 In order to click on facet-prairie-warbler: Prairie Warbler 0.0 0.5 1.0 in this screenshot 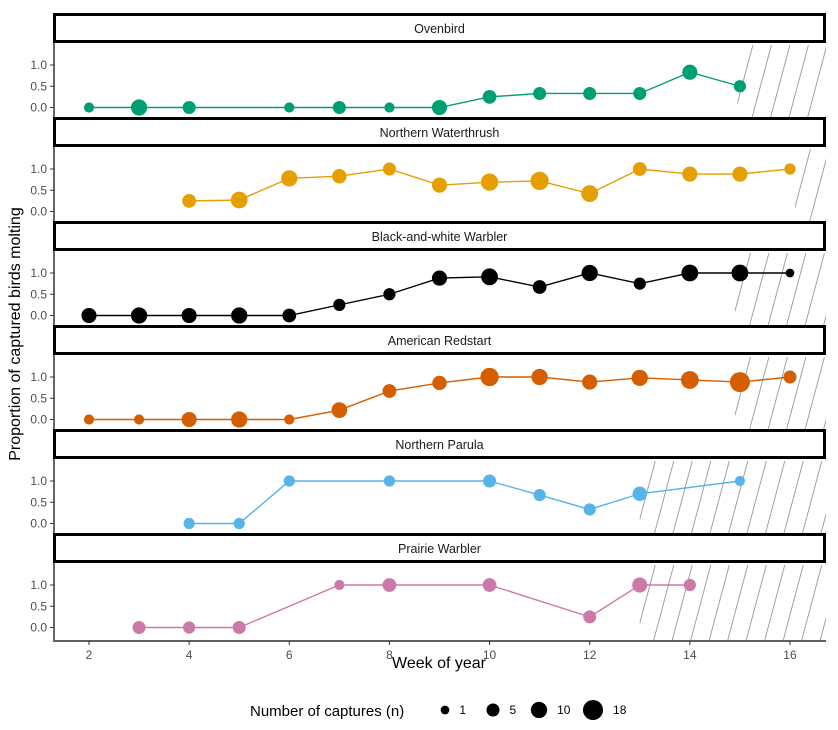, I will do `click(428, 586)`.